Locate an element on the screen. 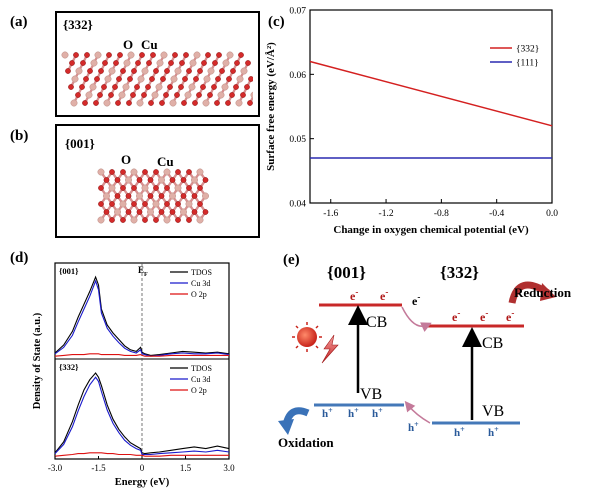 The image size is (600, 503). fermi-level-label: EF is located at coordinates (143, 271).